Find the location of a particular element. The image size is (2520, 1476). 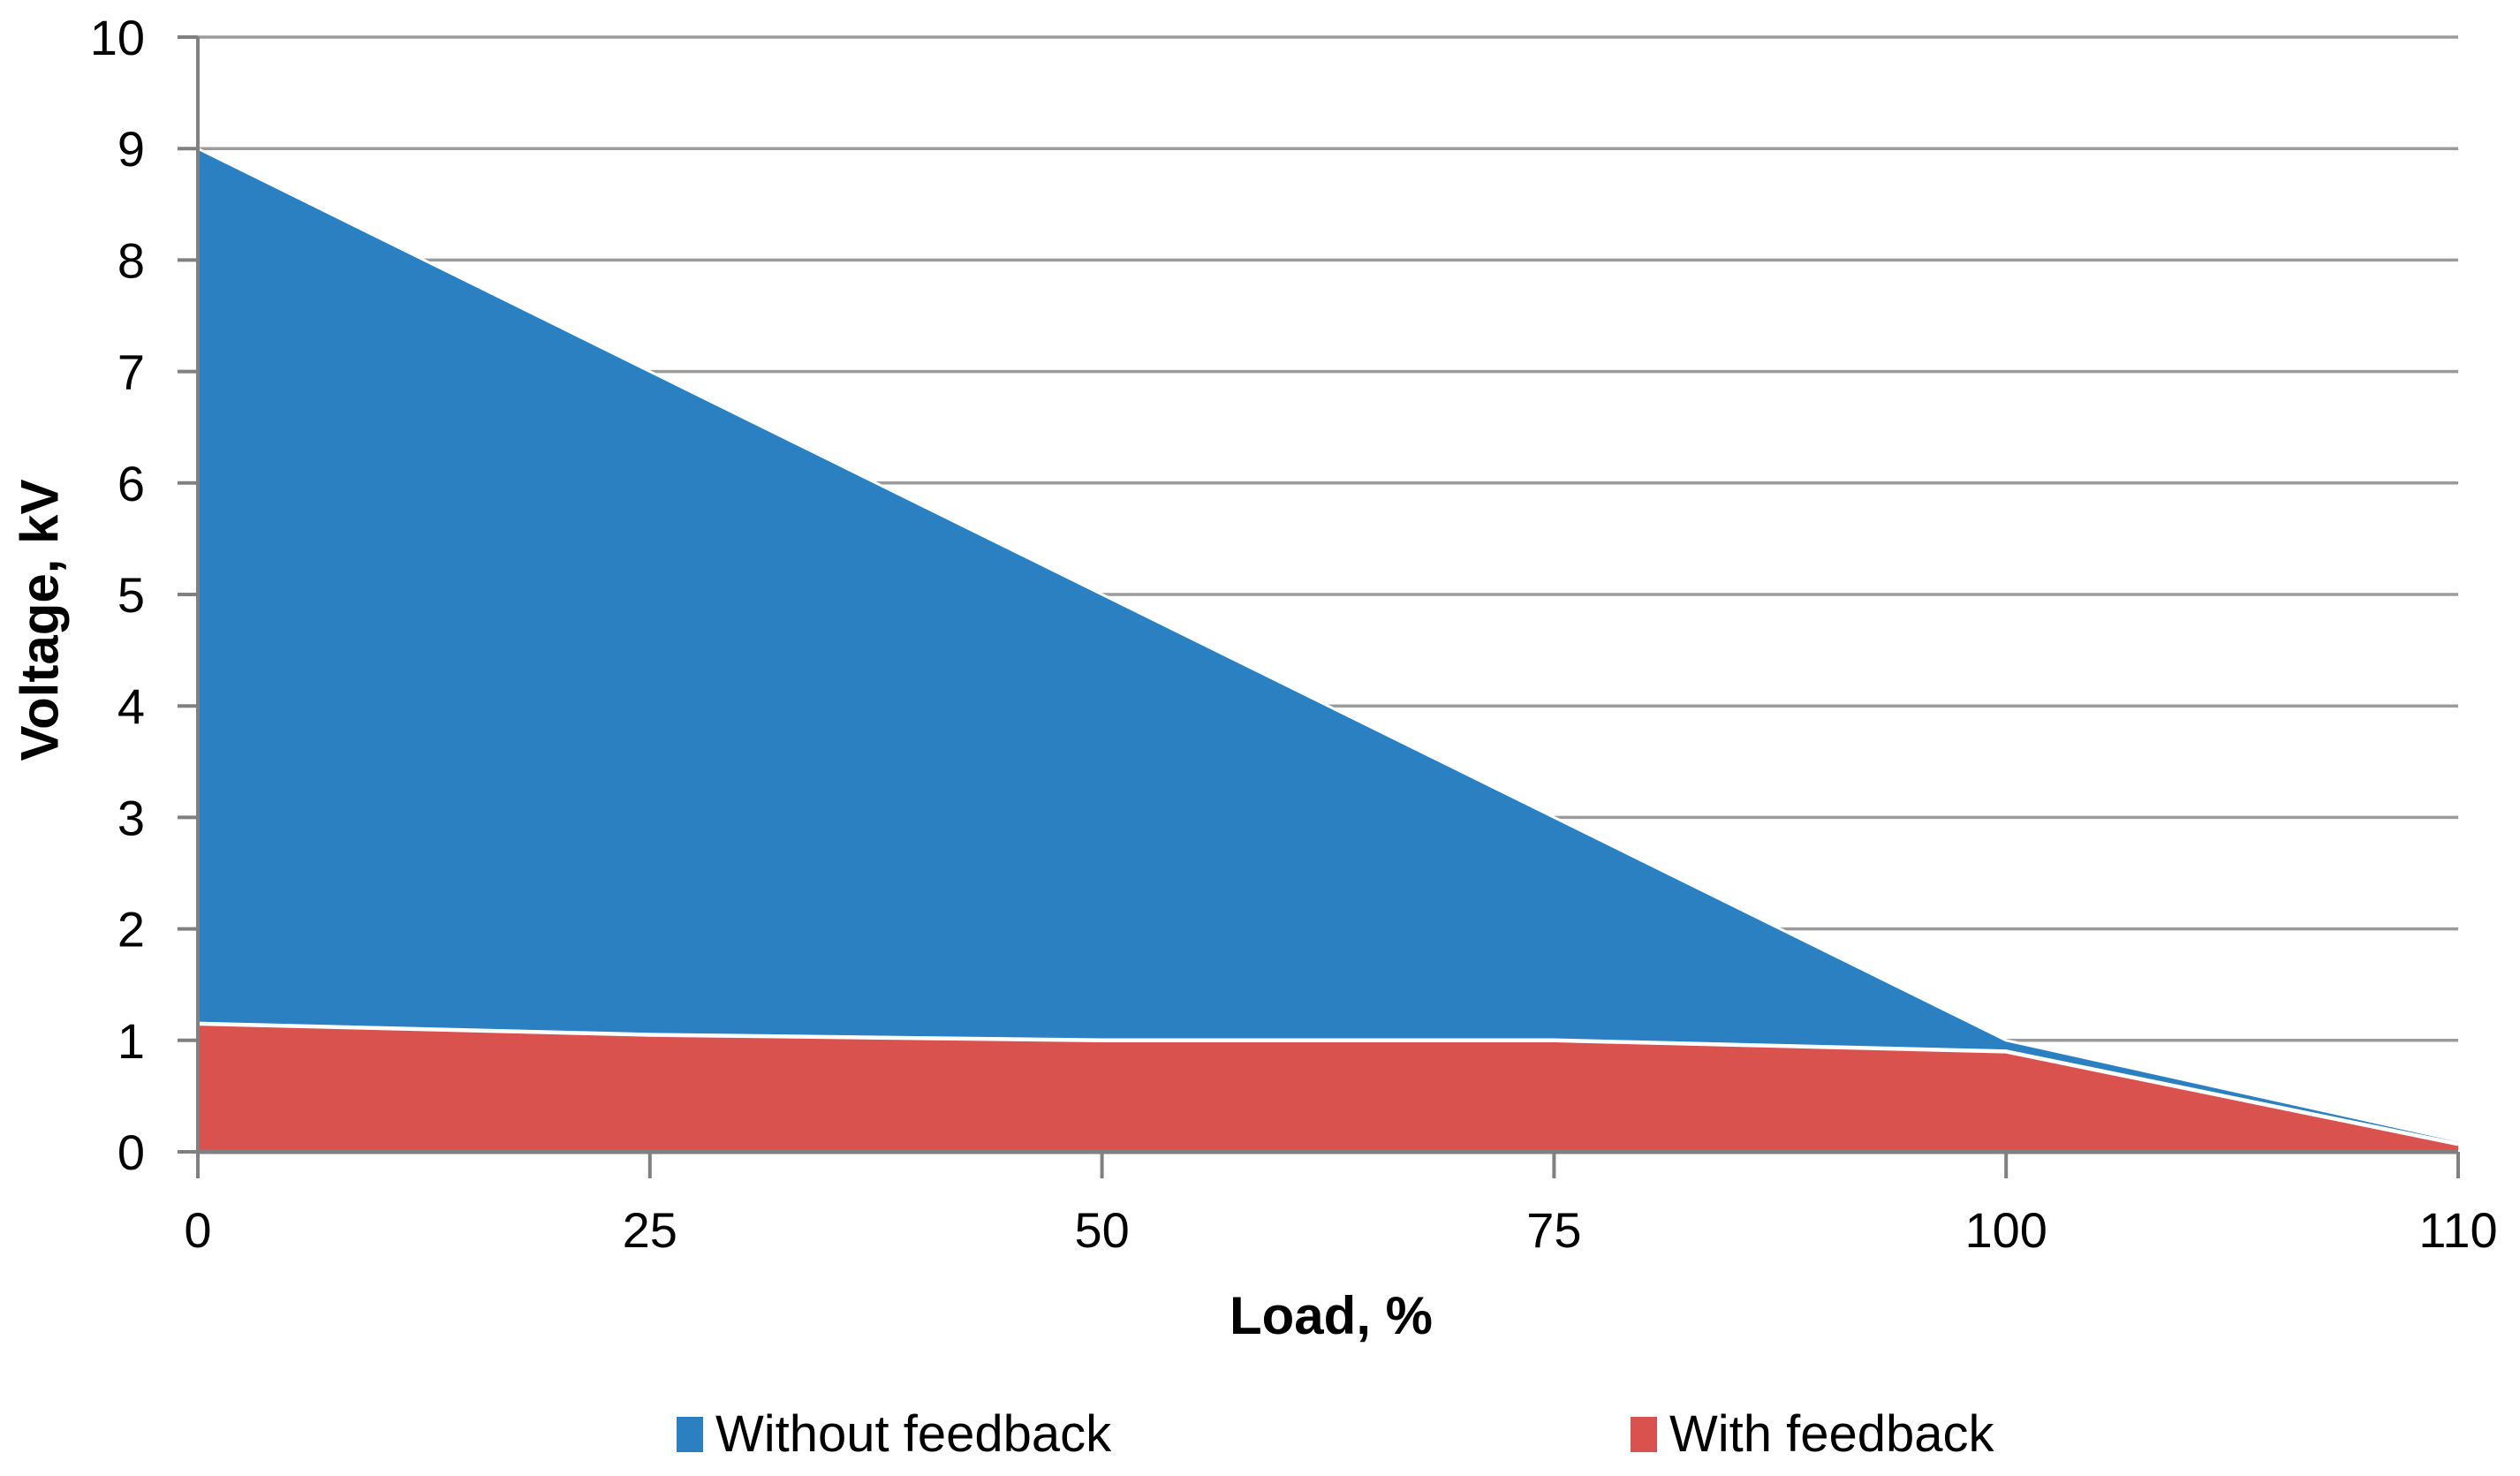

y-tick-label-6: 6 is located at coordinates (131, 483).